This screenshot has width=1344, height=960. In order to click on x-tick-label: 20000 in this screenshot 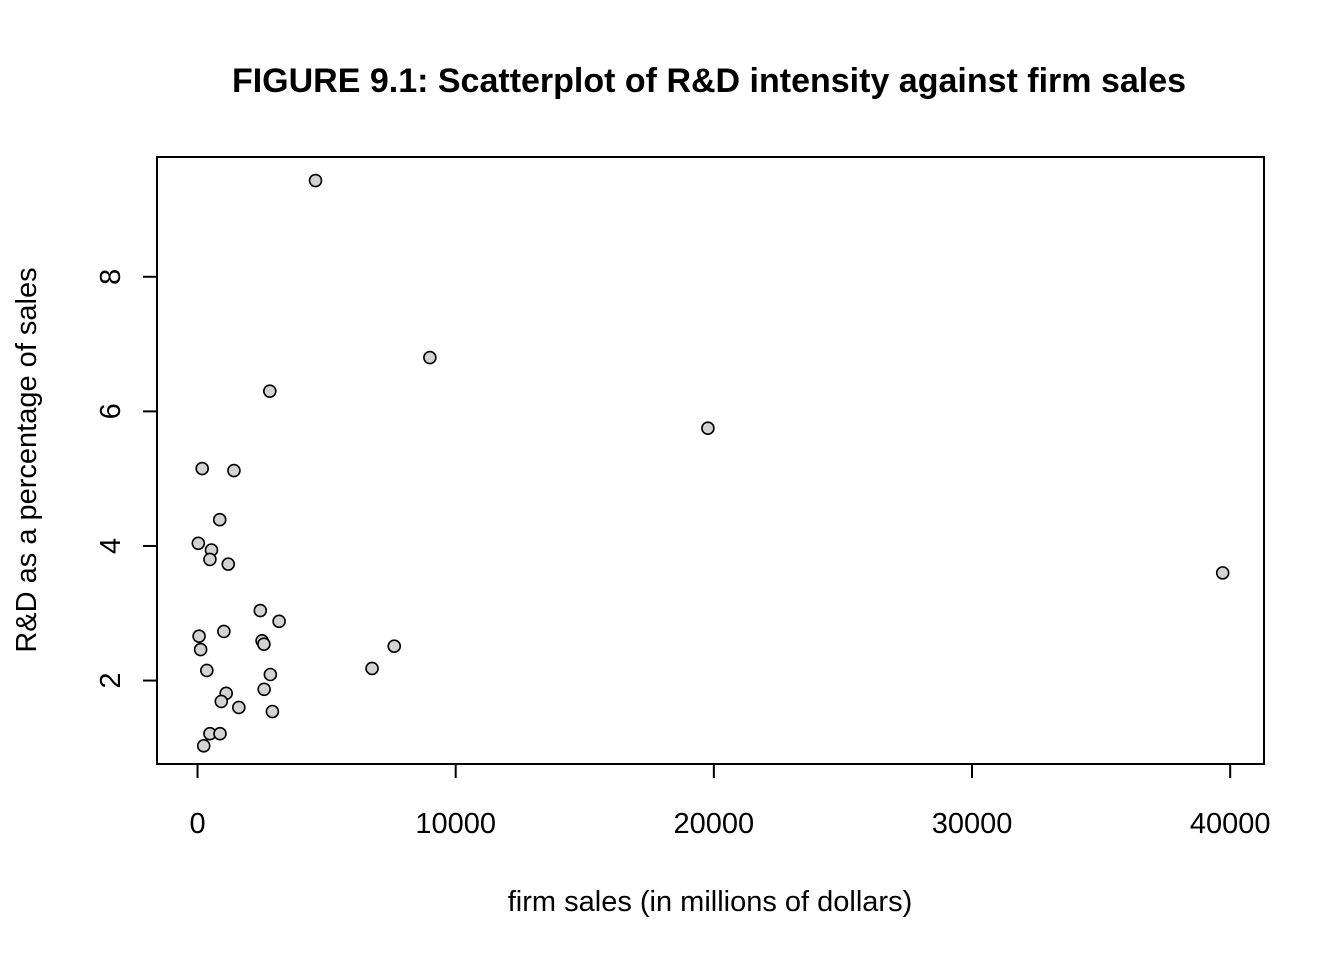, I will do `click(714, 824)`.